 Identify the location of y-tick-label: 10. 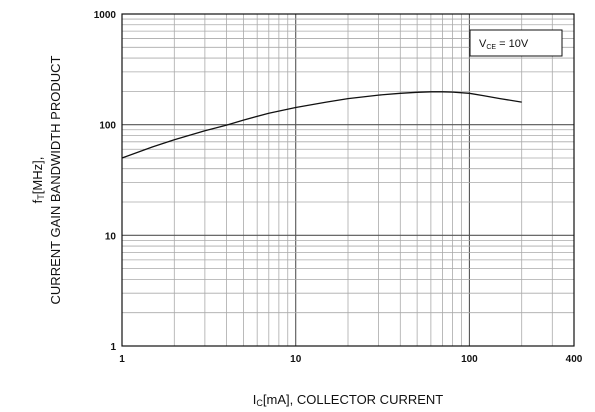
(111, 236).